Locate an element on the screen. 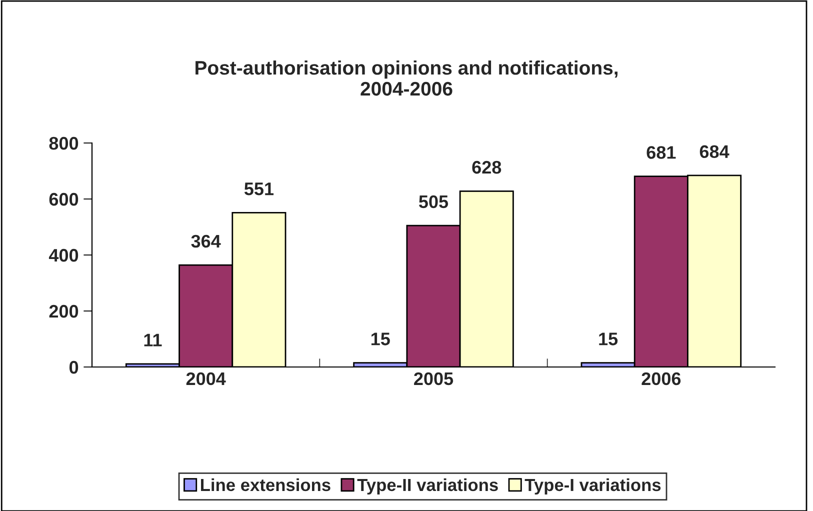  y-tick-label: 800 is located at coordinates (63, 143).